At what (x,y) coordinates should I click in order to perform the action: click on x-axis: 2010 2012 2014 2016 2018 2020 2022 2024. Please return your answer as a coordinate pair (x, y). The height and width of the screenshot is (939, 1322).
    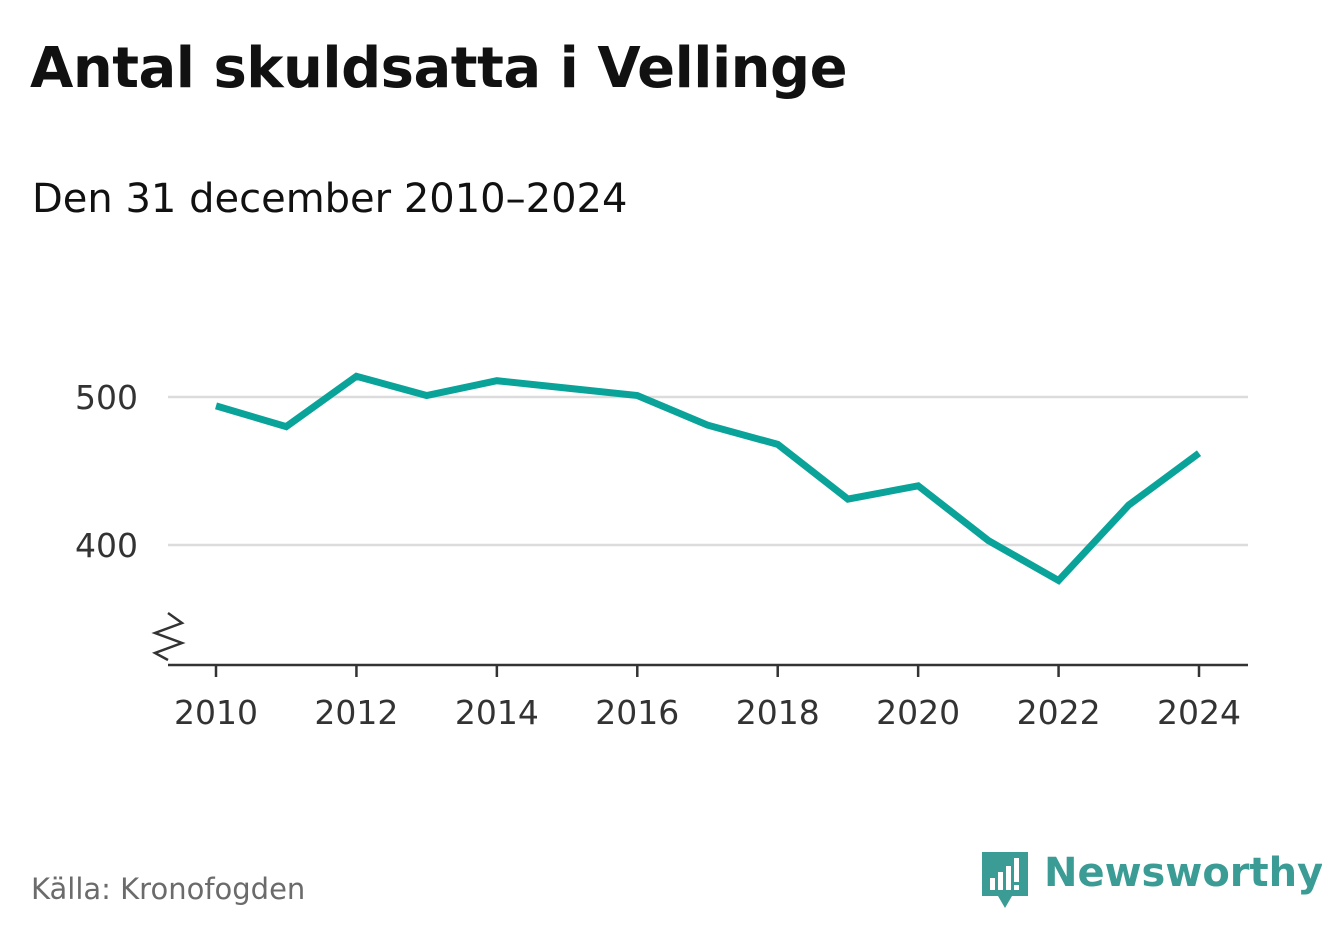
    Looking at the image, I should click on (708, 697).